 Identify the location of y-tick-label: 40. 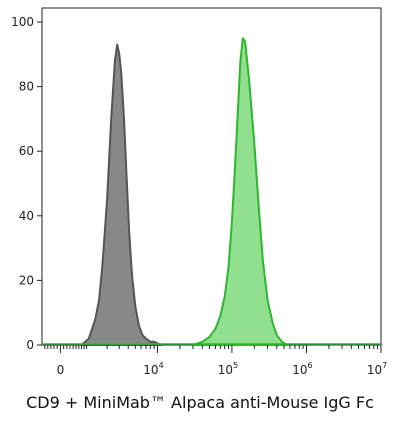
(26, 216).